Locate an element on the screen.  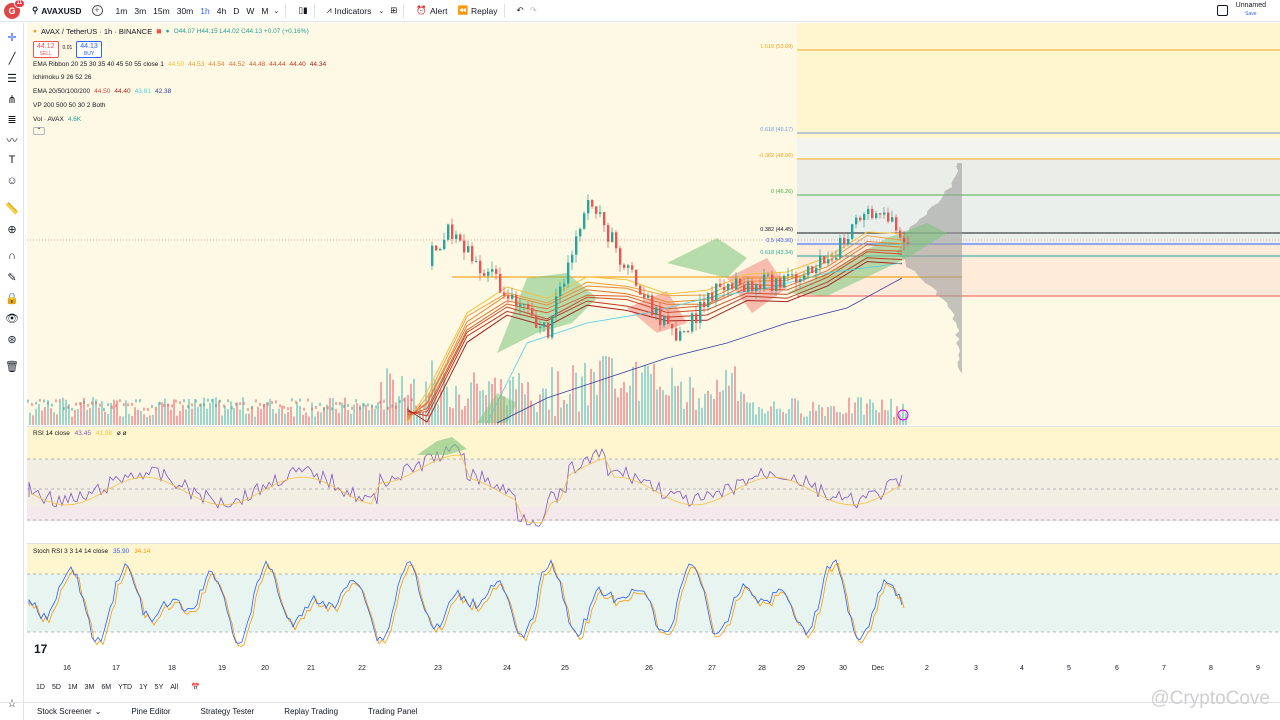
calendar-icon: 📅 is located at coordinates (195, 687).